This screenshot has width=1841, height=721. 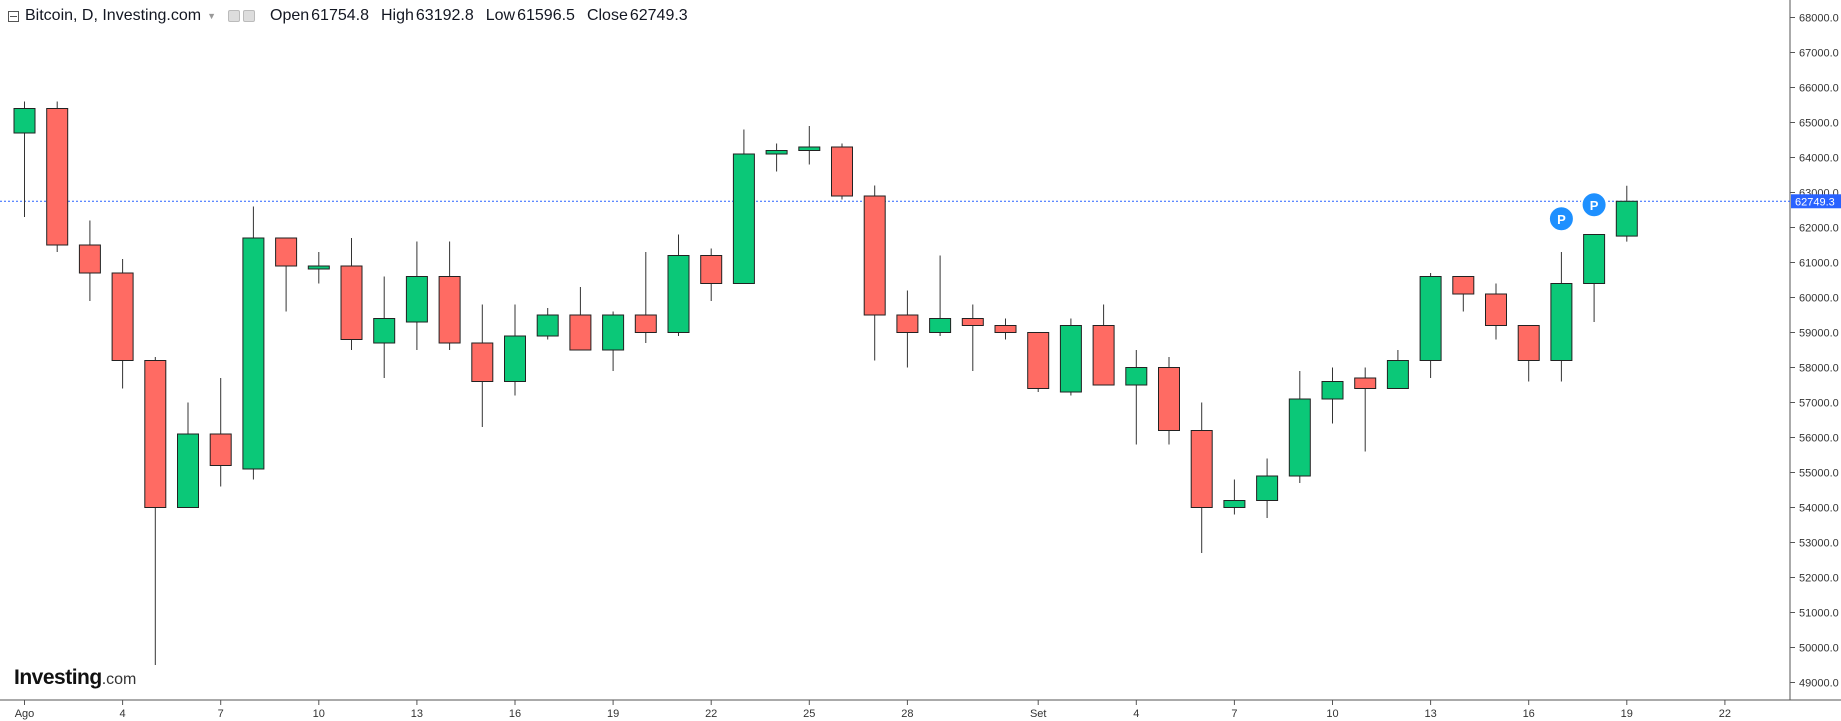 What do you see at coordinates (58, 677) in the screenshot?
I see `logo-brand: Investing` at bounding box center [58, 677].